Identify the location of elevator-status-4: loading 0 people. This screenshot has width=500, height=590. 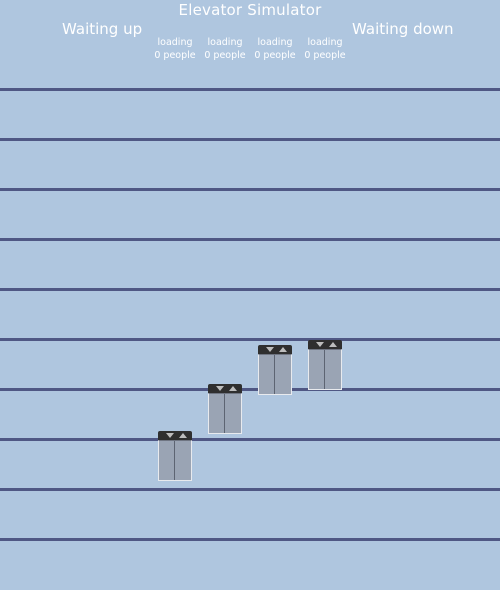
(325, 49).